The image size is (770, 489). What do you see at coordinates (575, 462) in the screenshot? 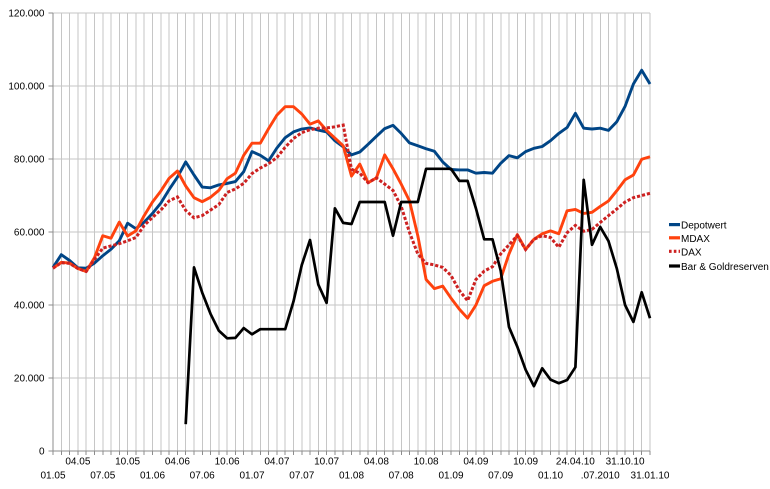
I see `svg-text: 24.04.10` at bounding box center [575, 462].